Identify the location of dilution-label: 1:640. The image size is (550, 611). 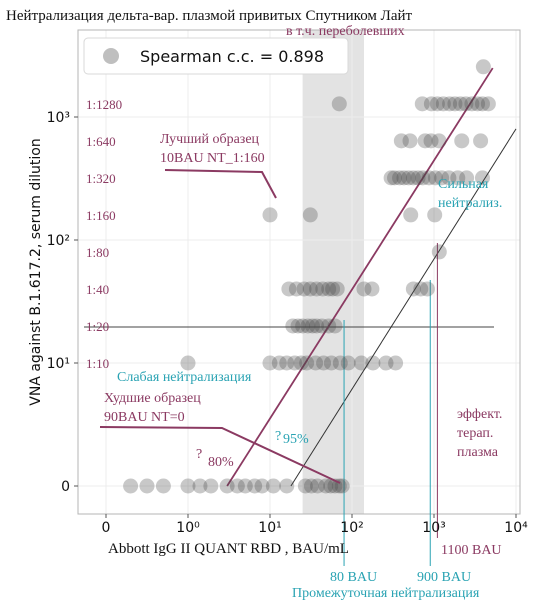
(101, 141).